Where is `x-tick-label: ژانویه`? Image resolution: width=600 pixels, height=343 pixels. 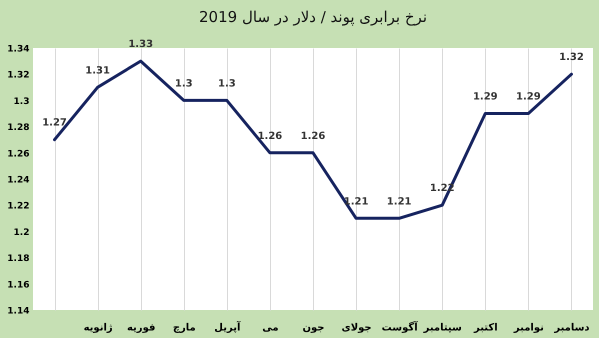
x-tick-label: ژانویه is located at coordinates (98, 328).